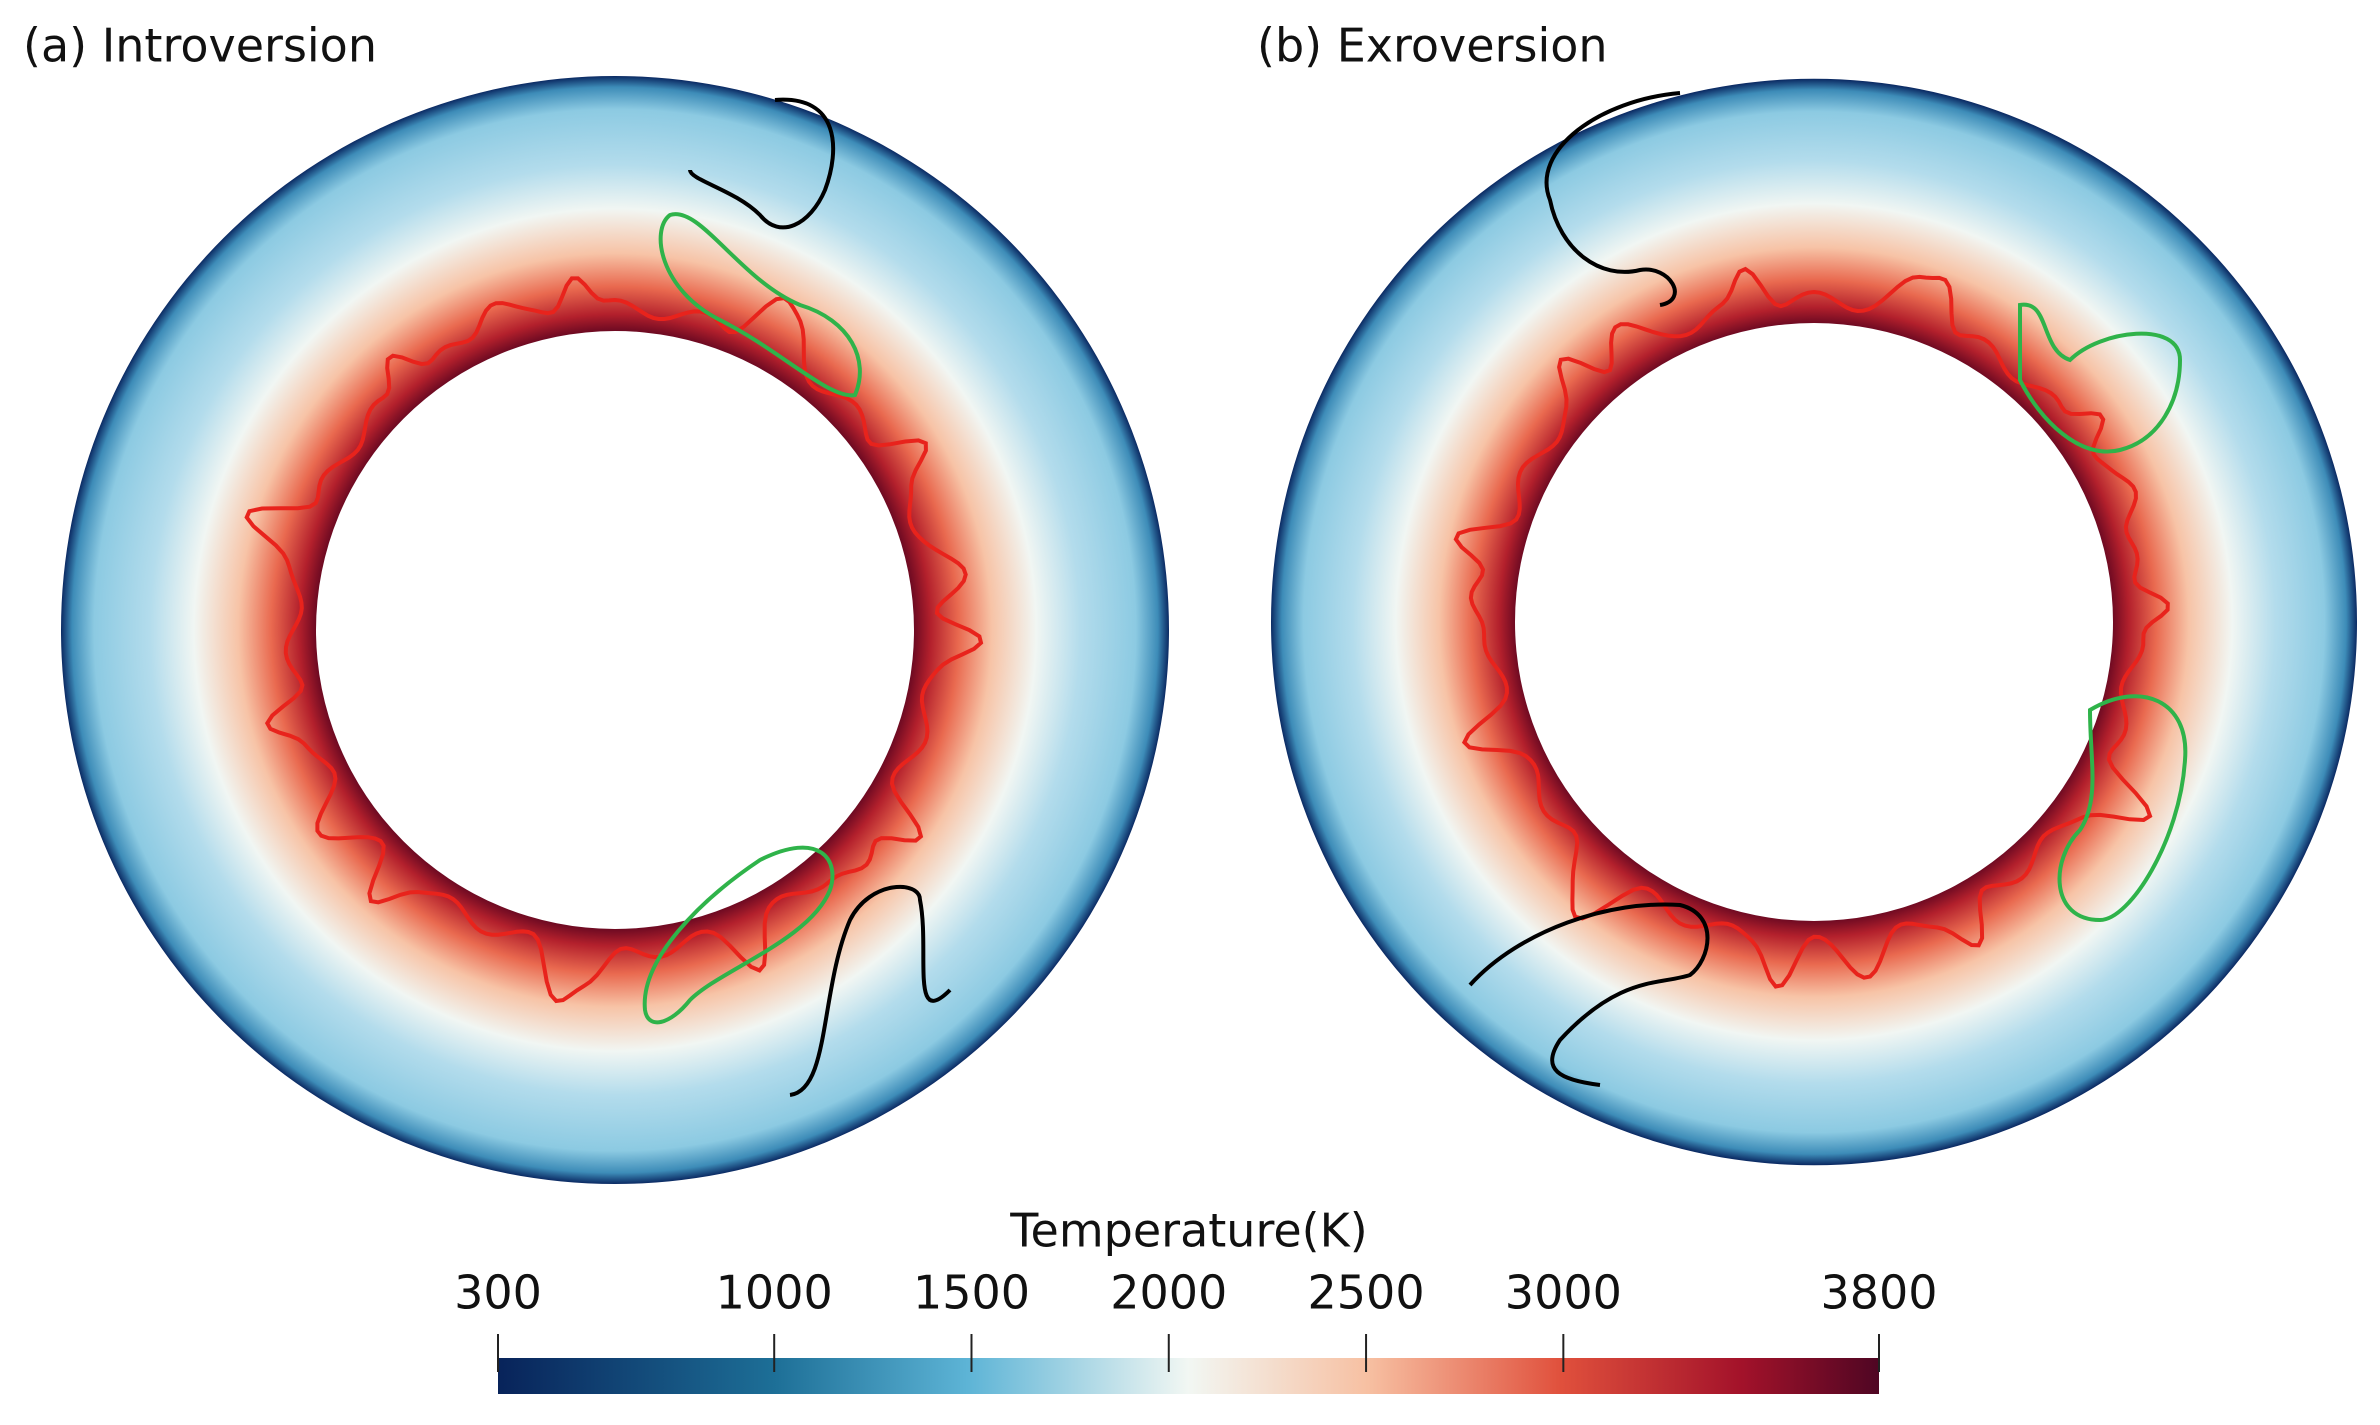 The width and height of the screenshot is (2380, 1425). What do you see at coordinates (200, 46) in the screenshot?
I see `panel-label: (a) Introversion` at bounding box center [200, 46].